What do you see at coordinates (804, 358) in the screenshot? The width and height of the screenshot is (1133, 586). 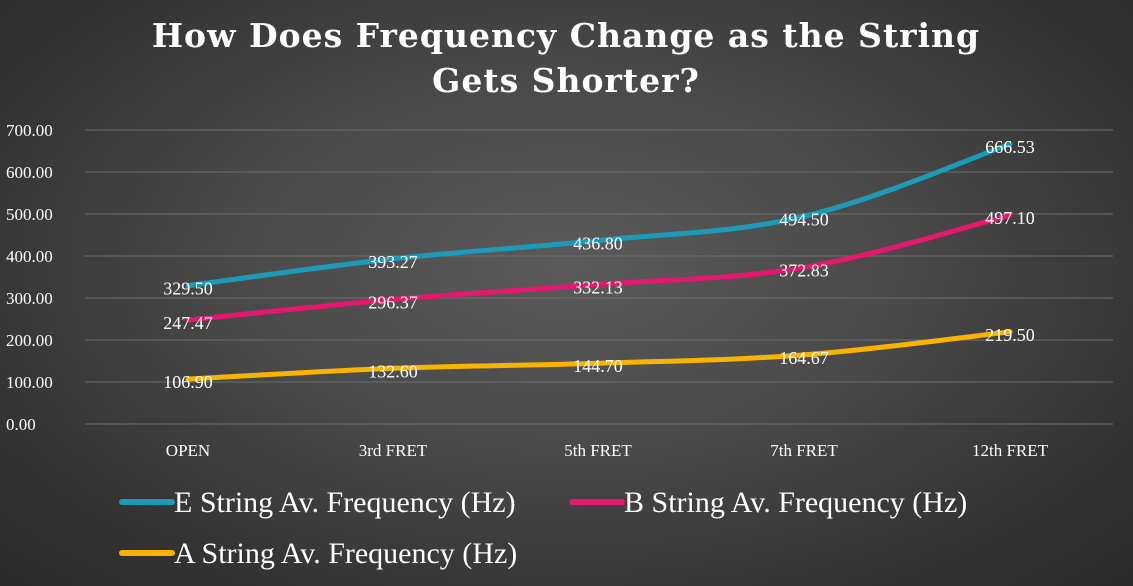 I see `data-label: 164.67` at bounding box center [804, 358].